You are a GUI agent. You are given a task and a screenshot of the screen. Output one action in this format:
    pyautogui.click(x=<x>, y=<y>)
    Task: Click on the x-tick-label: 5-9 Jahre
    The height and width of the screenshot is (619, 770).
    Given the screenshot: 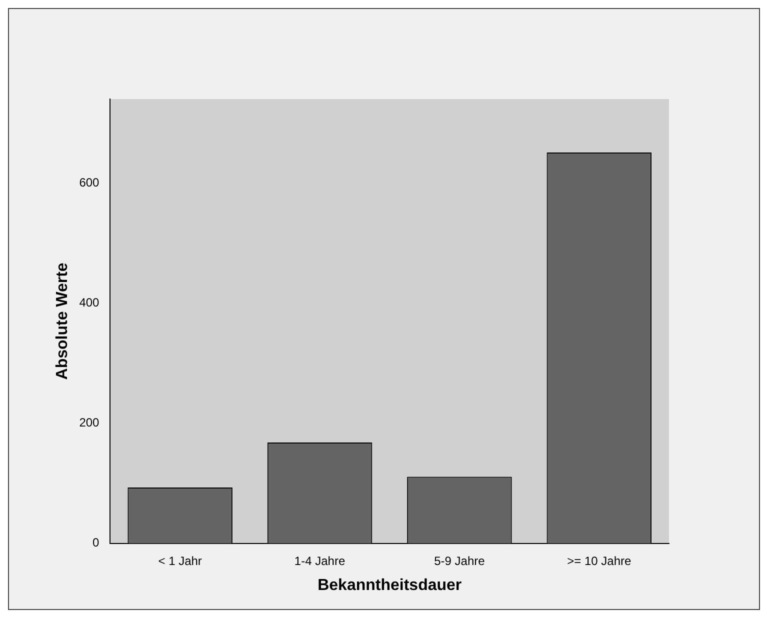 What is the action you would take?
    pyautogui.click(x=460, y=561)
    